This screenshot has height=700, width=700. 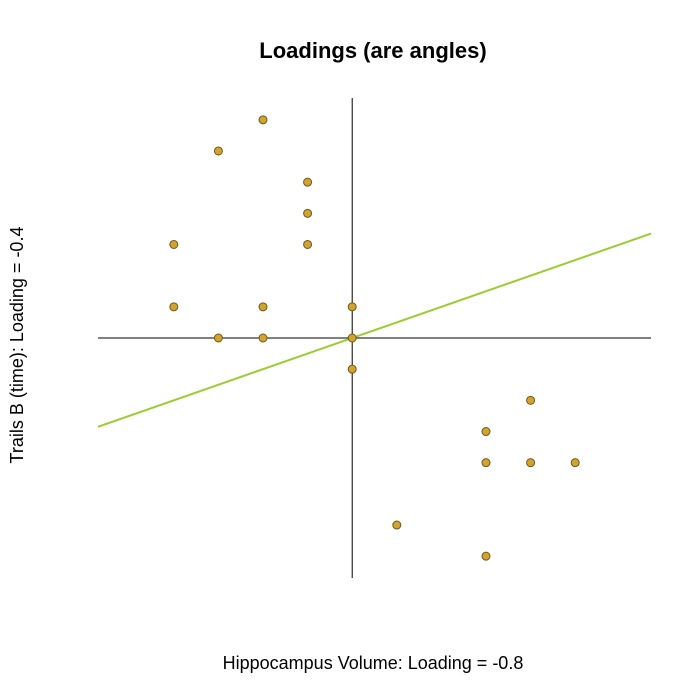 What do you see at coordinates (372, 50) in the screenshot?
I see `chart-title: Loadings (are angles)` at bounding box center [372, 50].